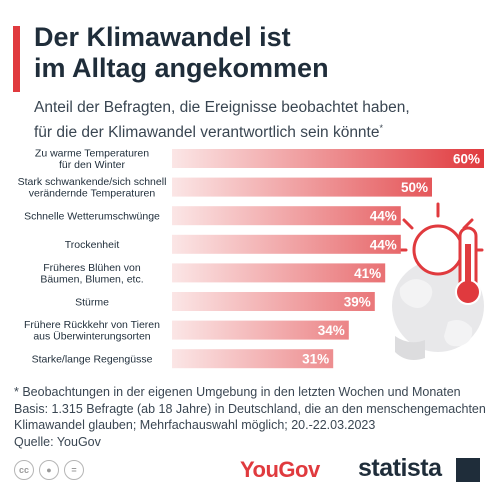 The width and height of the screenshot is (499, 499). What do you see at coordinates (357, 302) in the screenshot?
I see `value-label-5: 39%` at bounding box center [357, 302].